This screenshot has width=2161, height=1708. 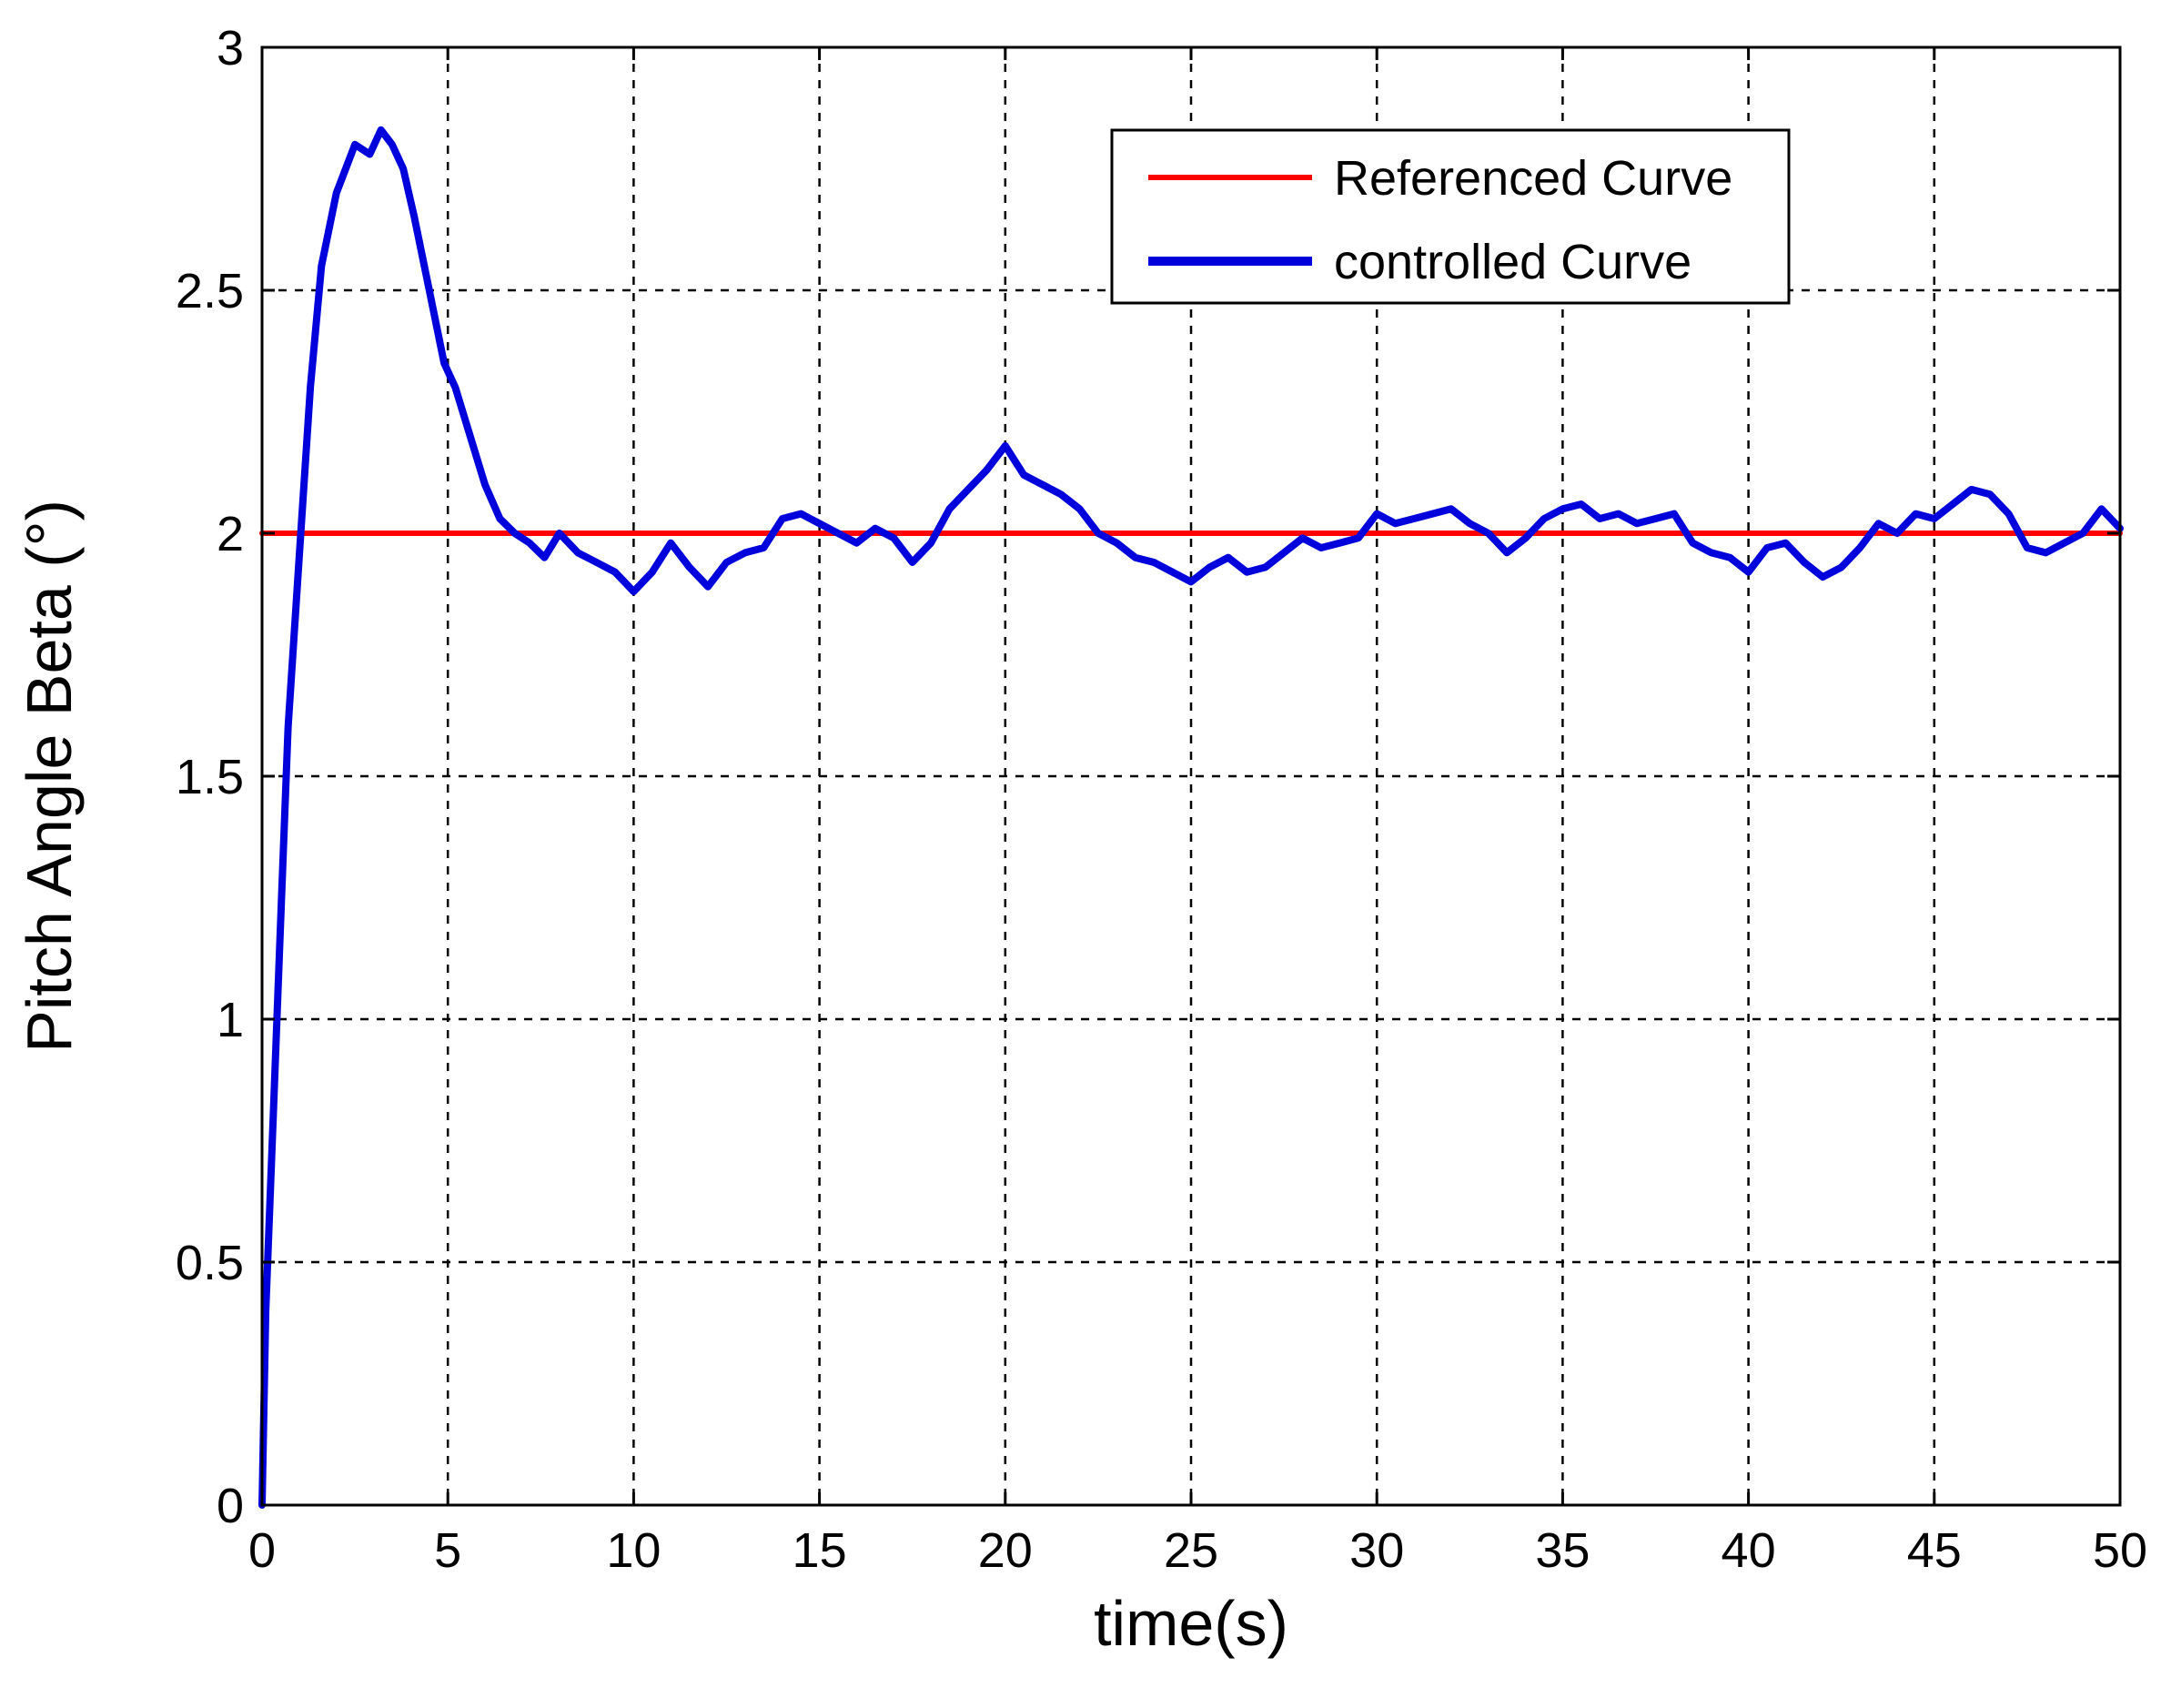 What do you see at coordinates (2120, 1550) in the screenshot?
I see `x-tick-label: 50` at bounding box center [2120, 1550].